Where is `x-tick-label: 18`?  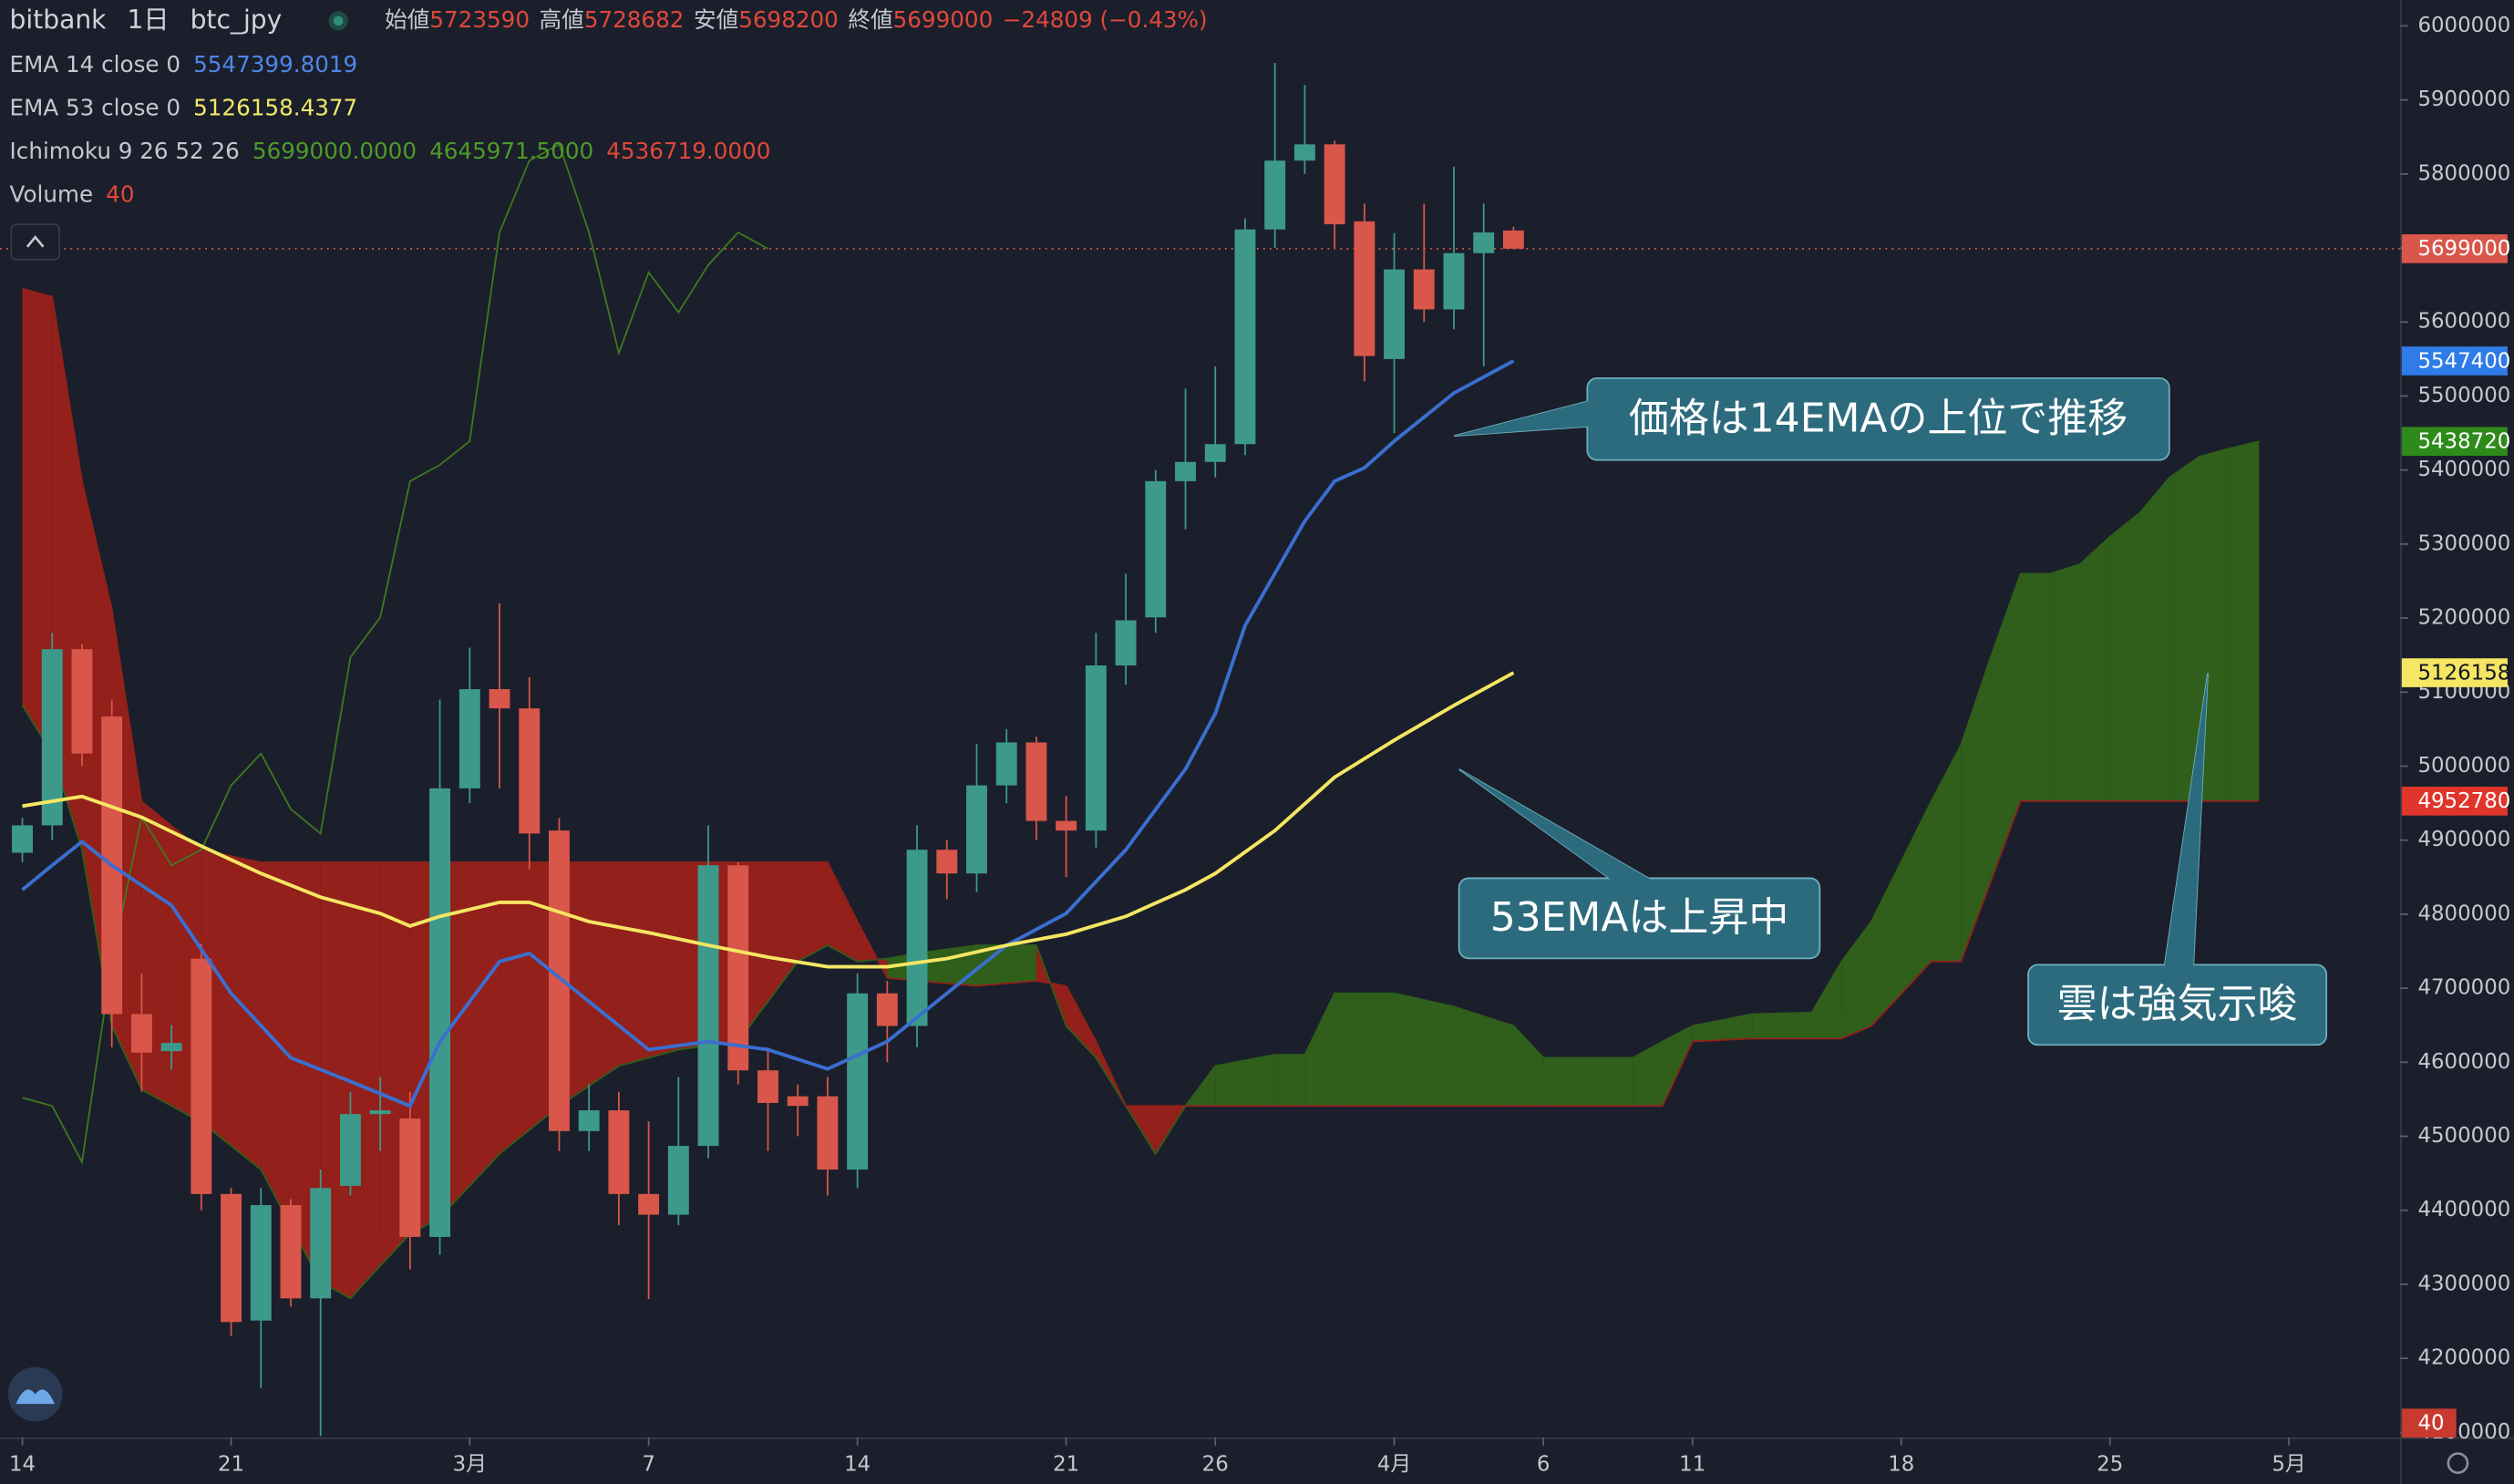
x-tick-label: 18 is located at coordinates (1901, 1464).